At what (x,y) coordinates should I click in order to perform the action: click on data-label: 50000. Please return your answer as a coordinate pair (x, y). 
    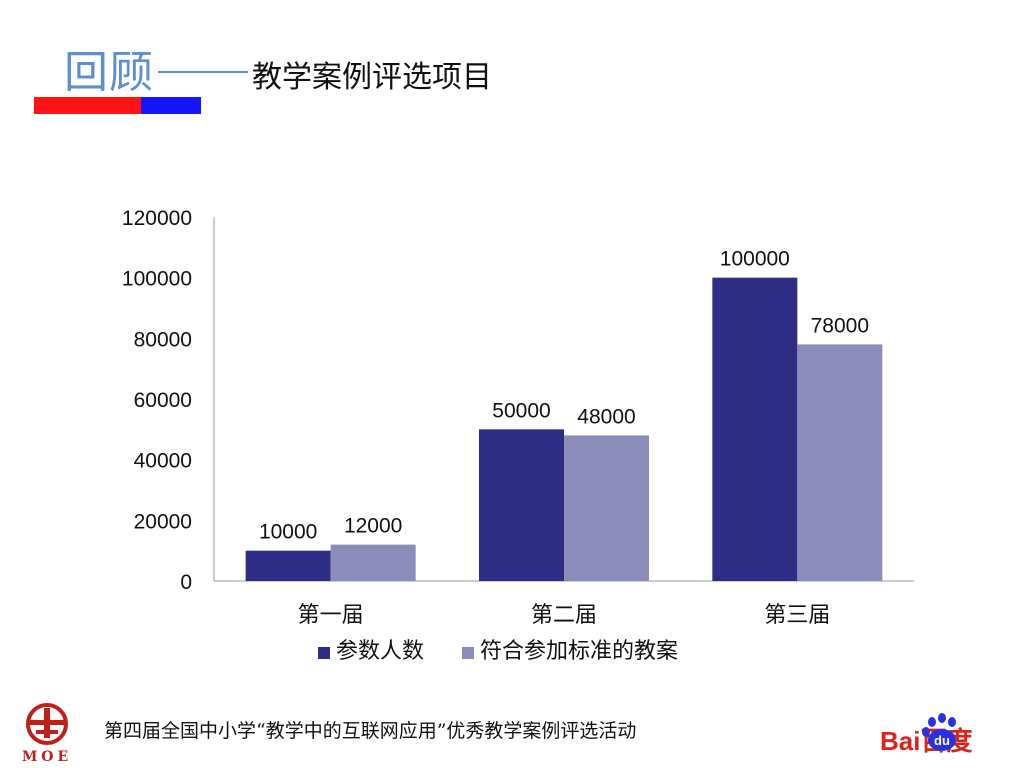
    Looking at the image, I should click on (521, 410).